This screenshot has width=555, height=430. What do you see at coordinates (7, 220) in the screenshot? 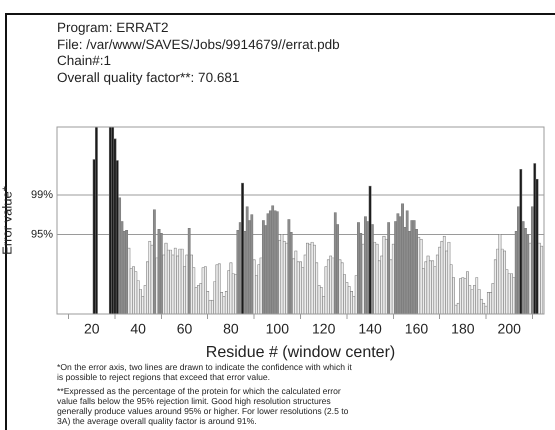
I see `y-axis-title: Error value*` at bounding box center [7, 220].